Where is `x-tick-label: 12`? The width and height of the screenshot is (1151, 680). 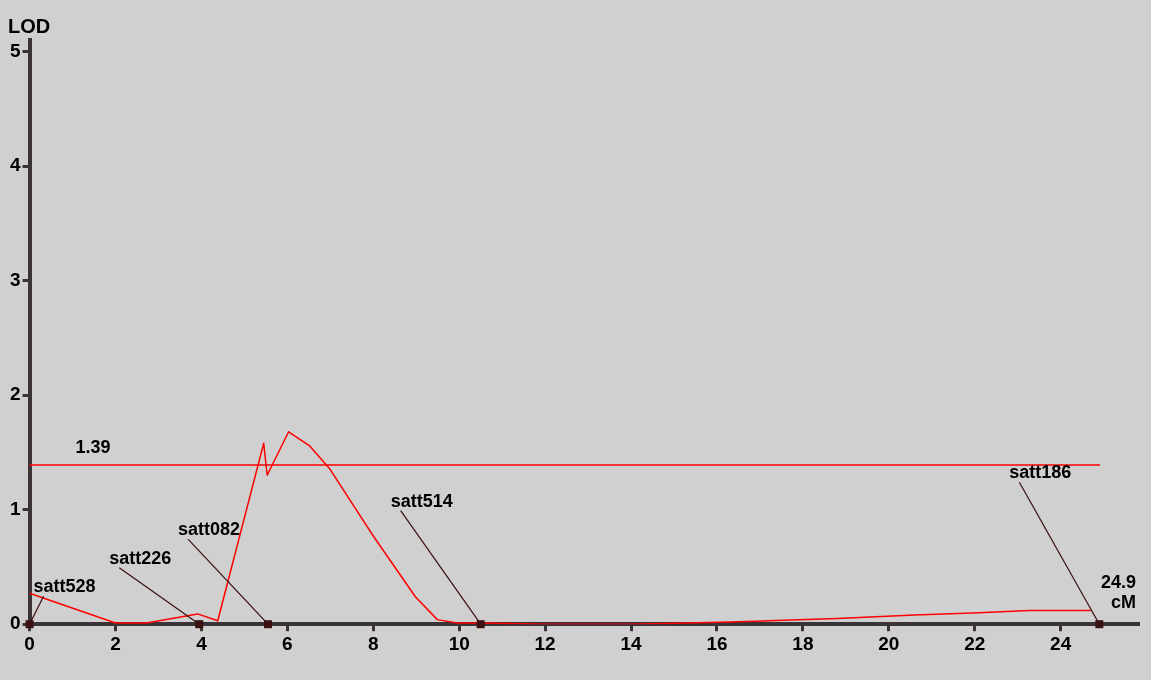 x-tick-label: 12 is located at coordinates (545, 643).